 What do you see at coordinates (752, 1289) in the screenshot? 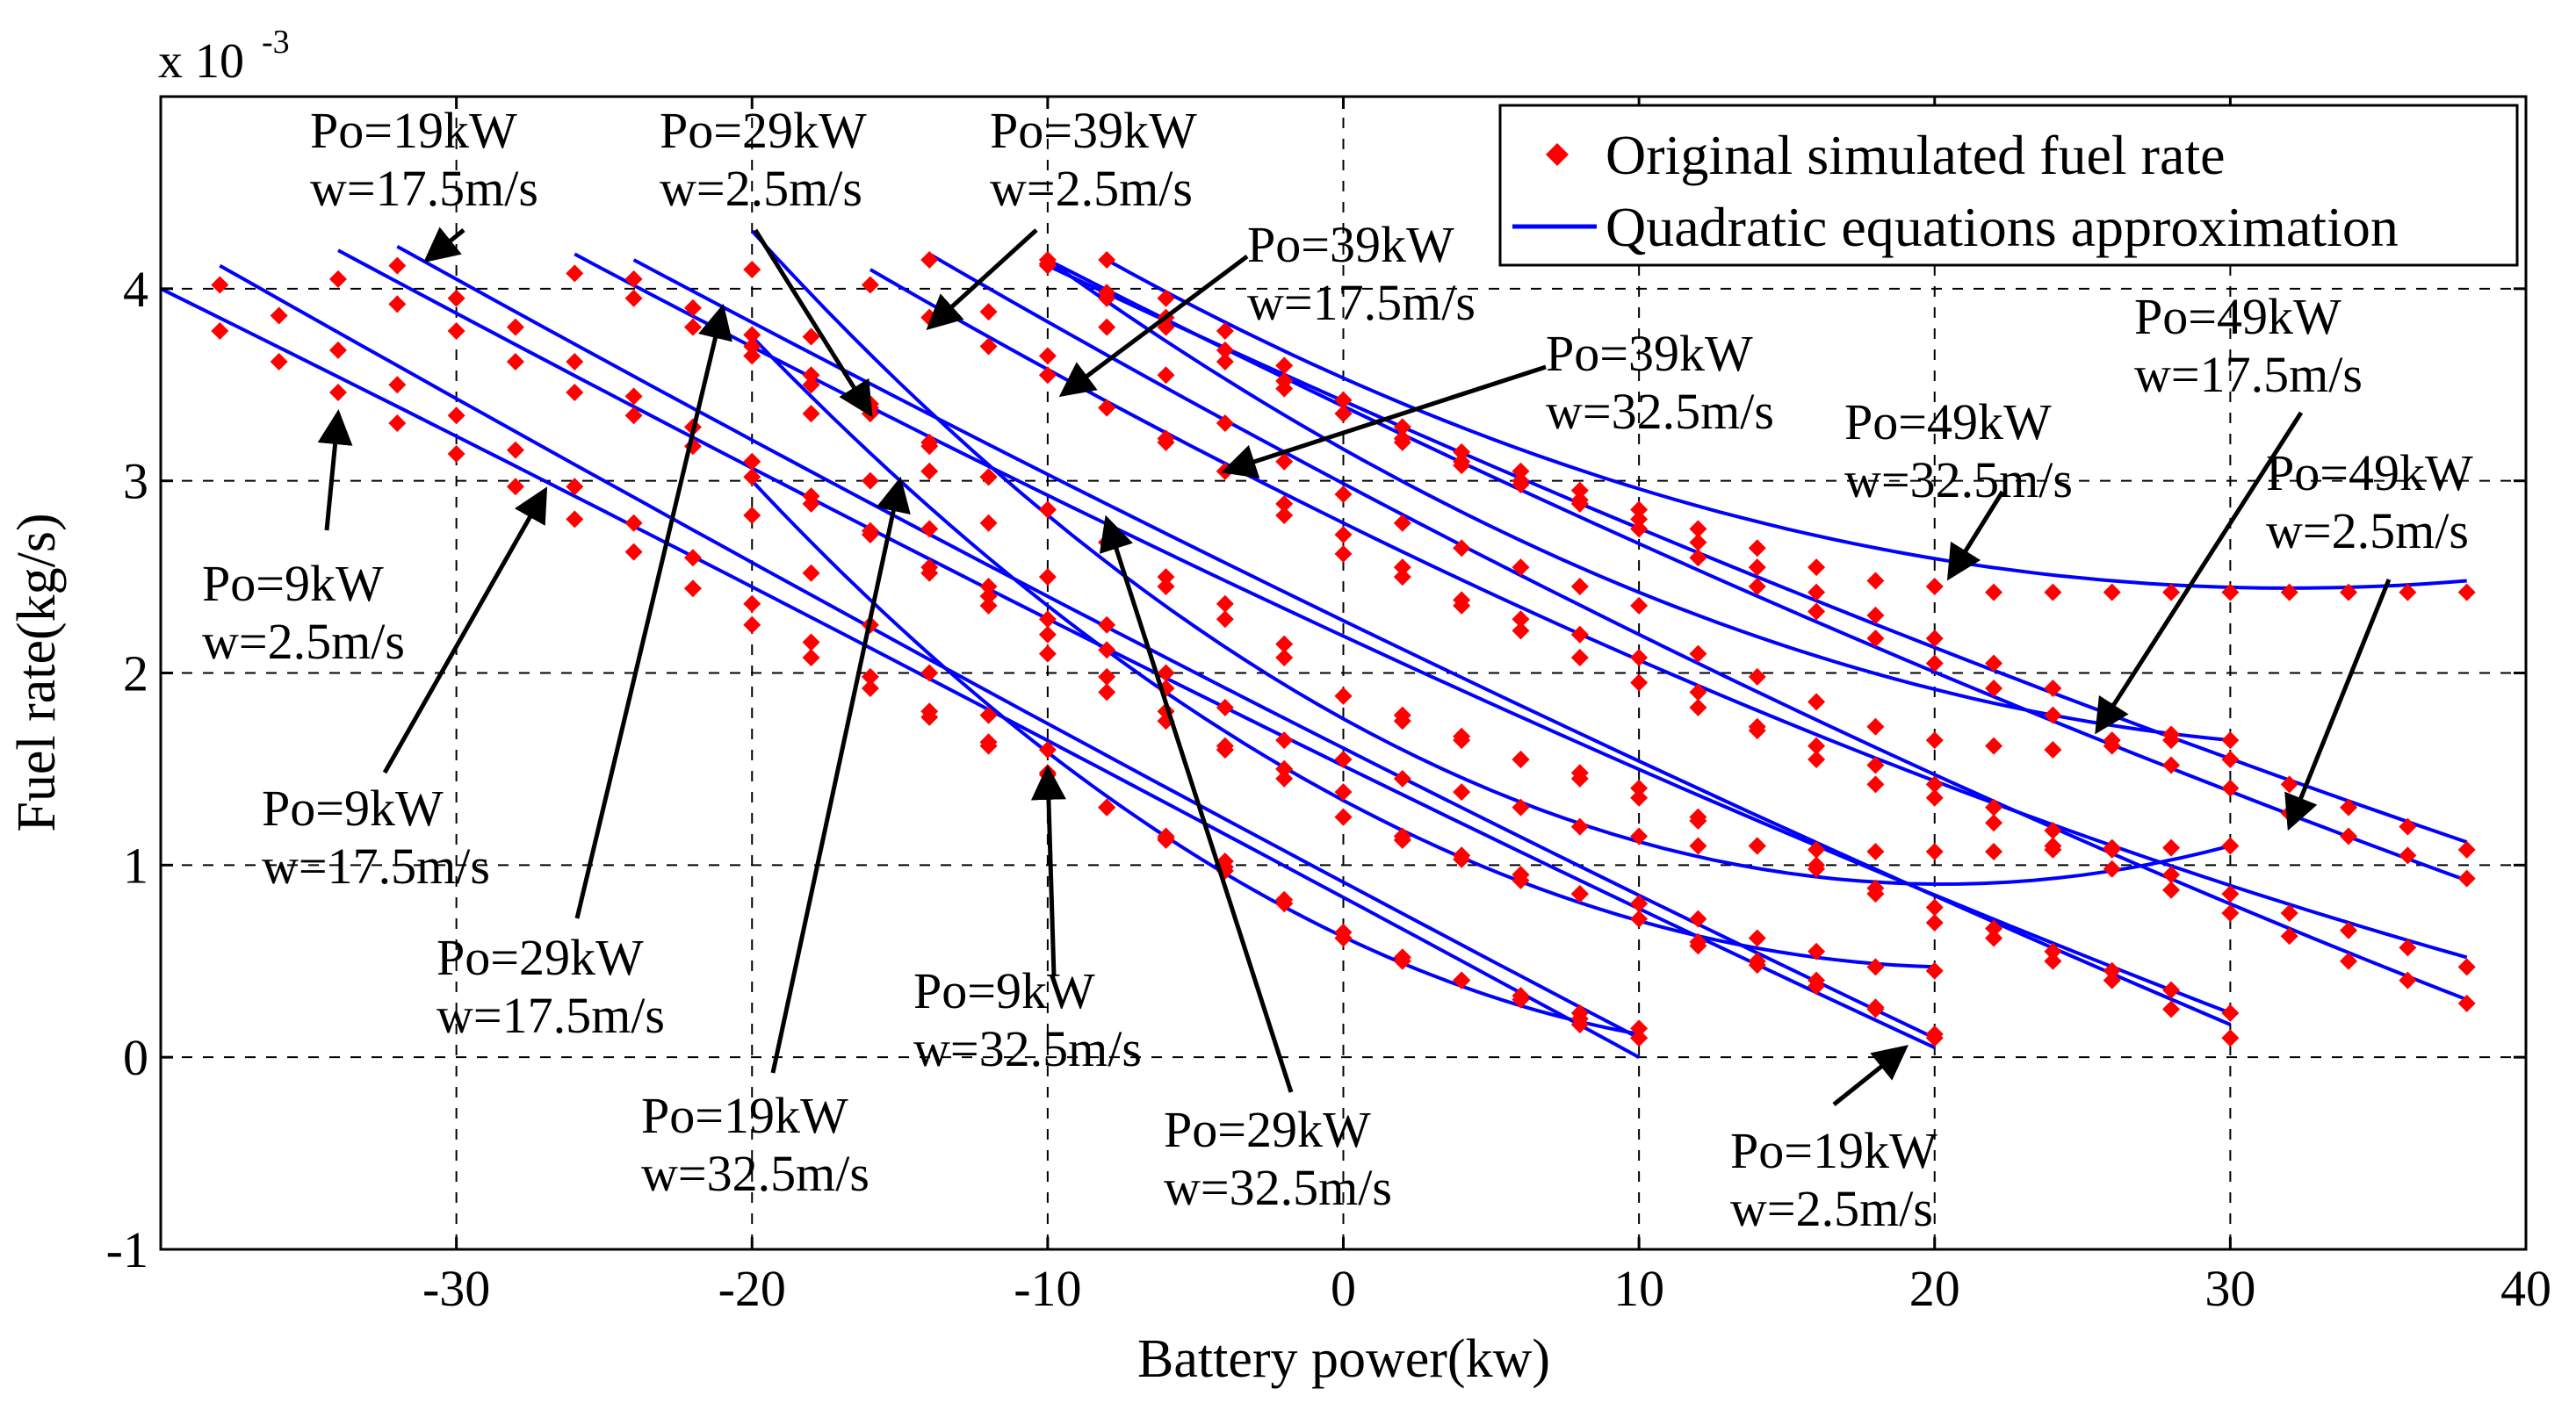
I see `x-tick-label: -20` at bounding box center [752, 1289].